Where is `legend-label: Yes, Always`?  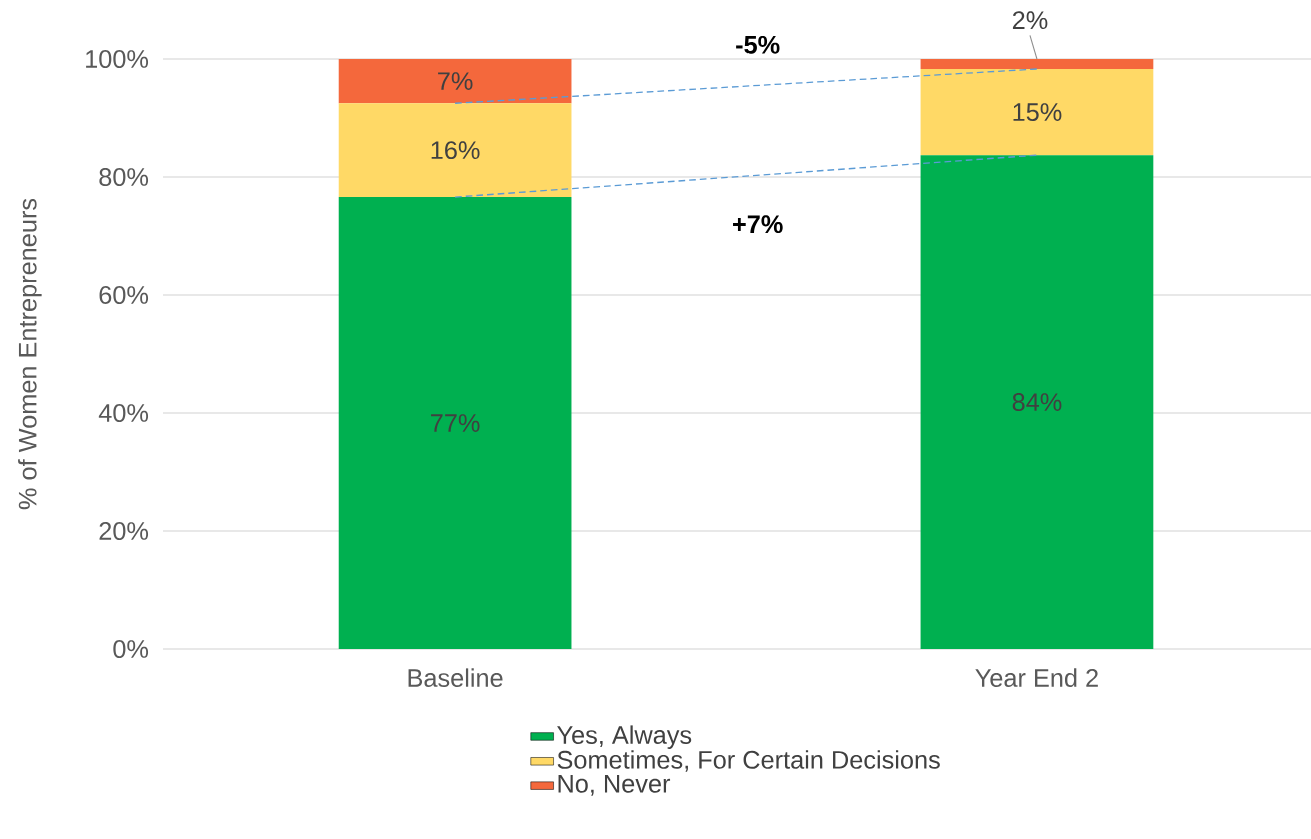
legend-label: Yes, Always is located at coordinates (624, 737).